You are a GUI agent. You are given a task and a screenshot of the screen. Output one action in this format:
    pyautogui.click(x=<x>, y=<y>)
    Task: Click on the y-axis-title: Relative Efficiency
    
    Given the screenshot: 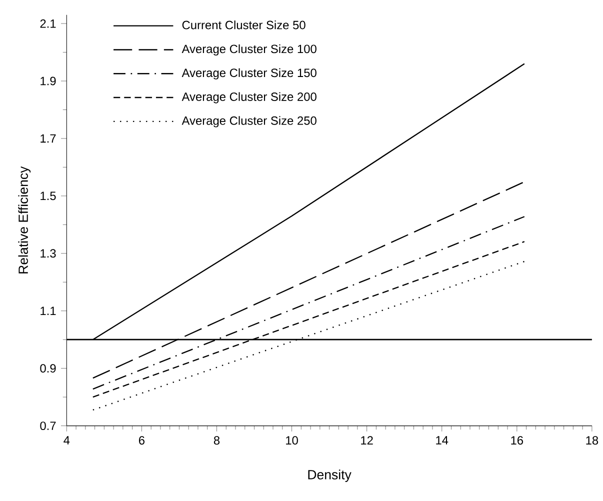 What is the action you would take?
    pyautogui.click(x=24, y=220)
    